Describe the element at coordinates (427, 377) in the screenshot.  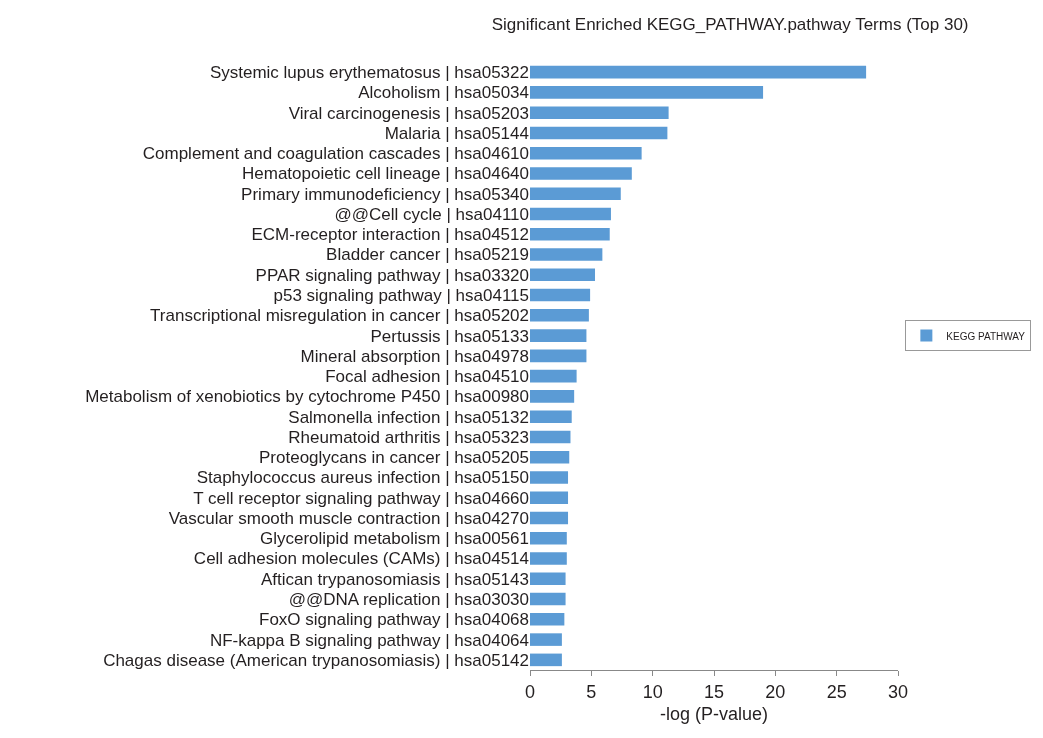
I see `y-tick-label: Focal adhesion | hsa04510` at that location.